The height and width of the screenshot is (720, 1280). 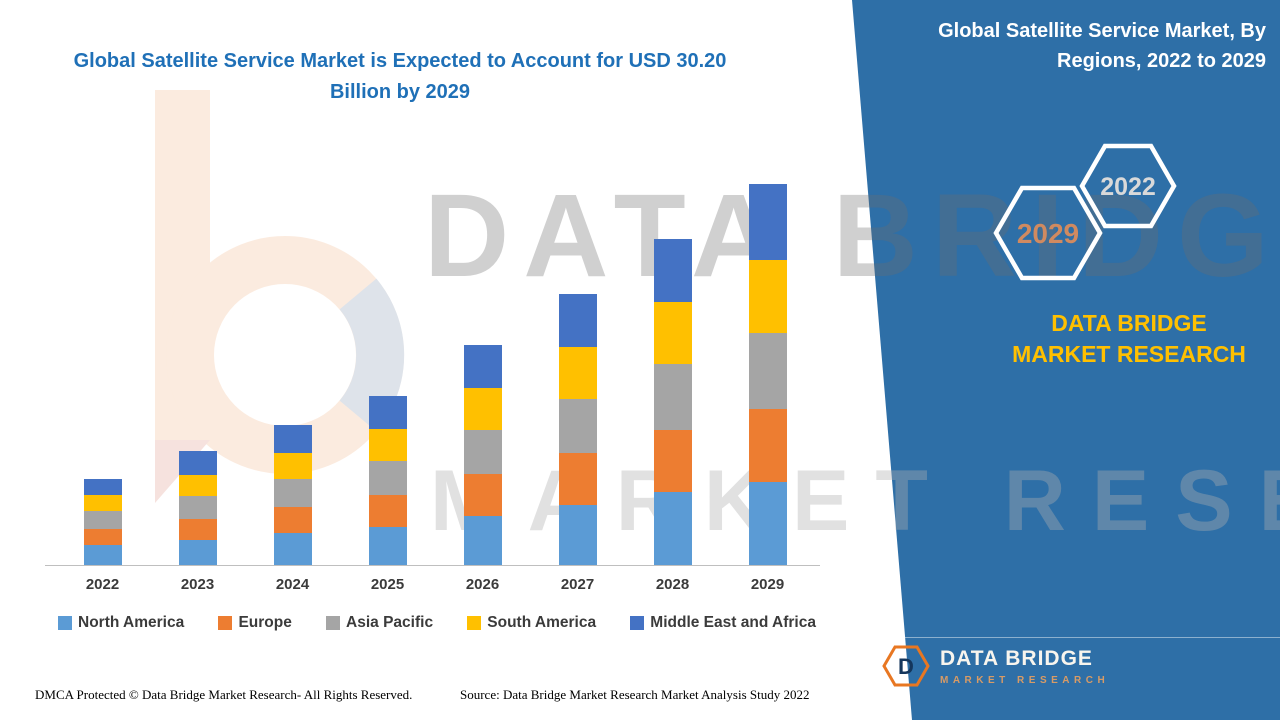 I want to click on bar-2026, so click(x=482, y=455).